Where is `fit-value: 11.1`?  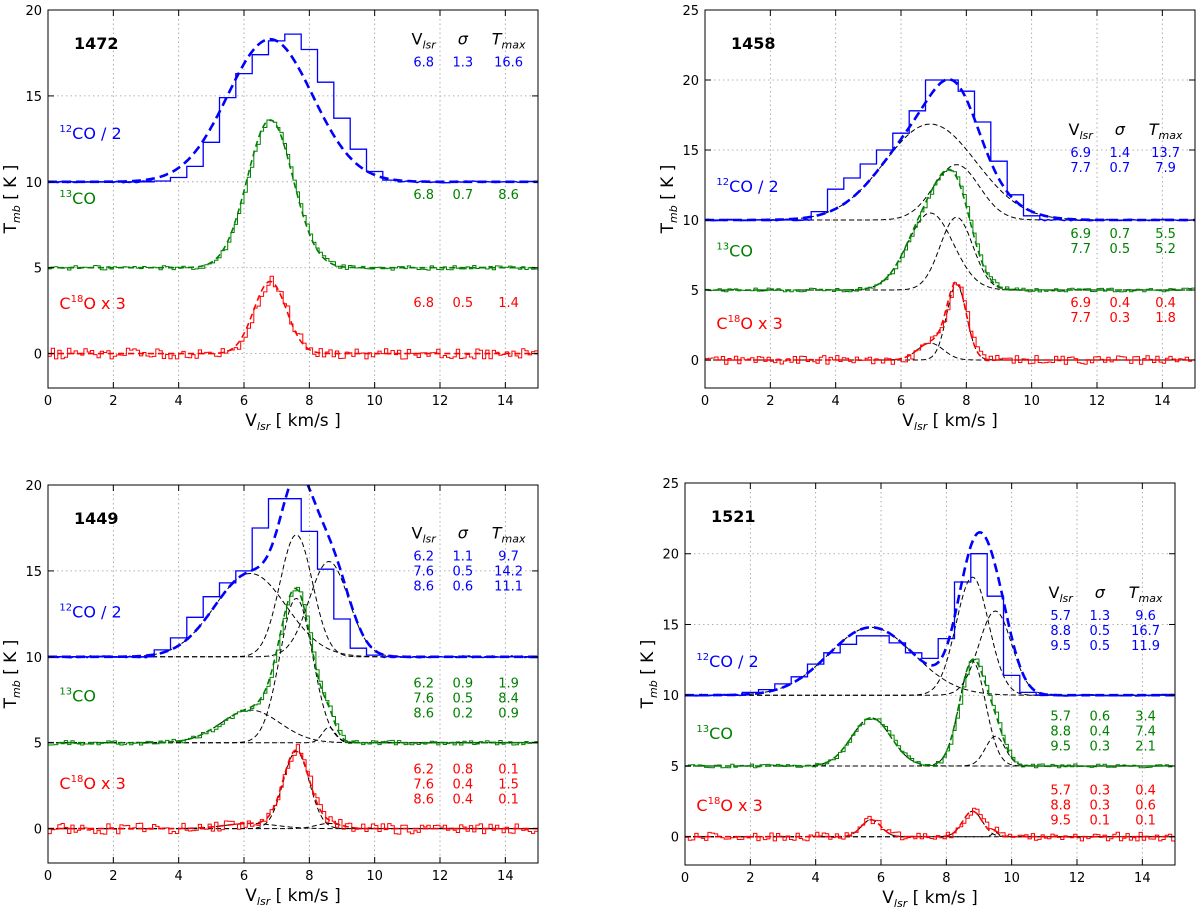 fit-value: 11.1 is located at coordinates (508, 587).